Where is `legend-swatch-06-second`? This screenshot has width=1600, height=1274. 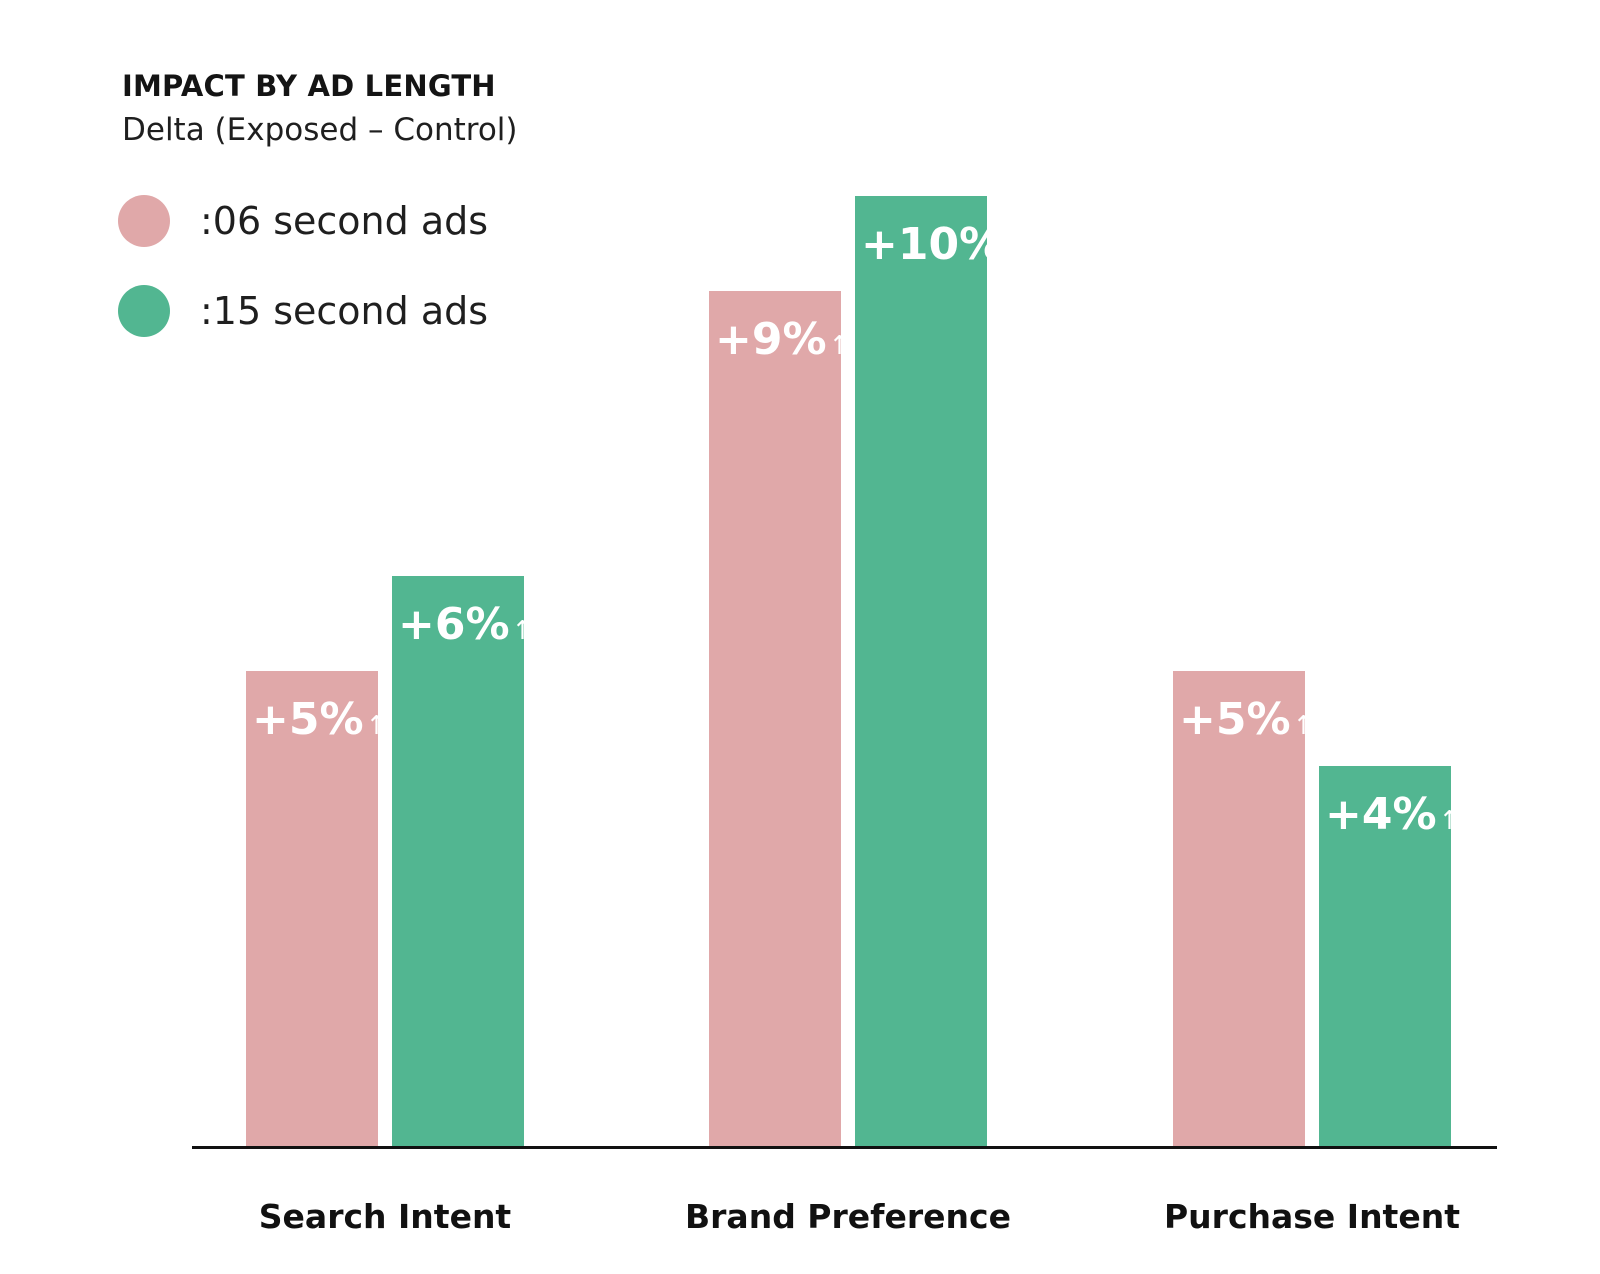 legend-swatch-06-second is located at coordinates (144, 221).